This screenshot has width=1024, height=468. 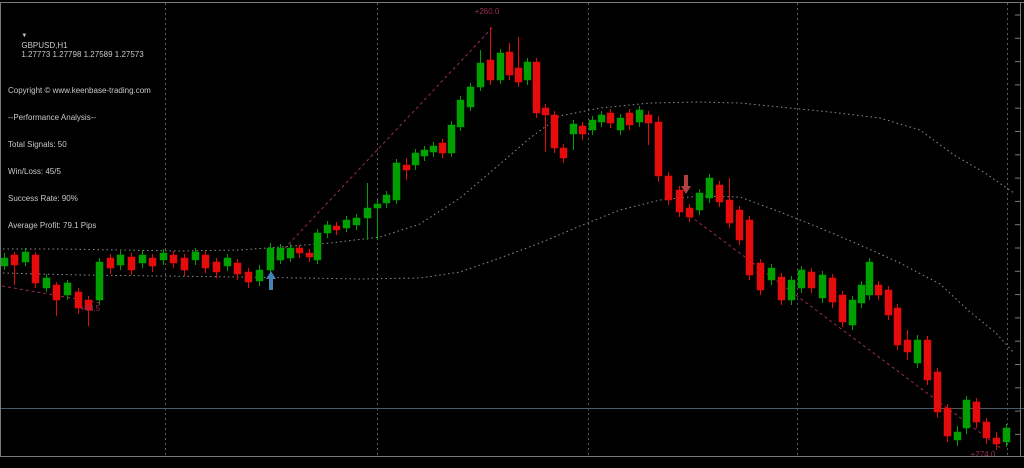 I want to click on info-line-total-signals: Total Signals: 50, so click(x=37, y=144).